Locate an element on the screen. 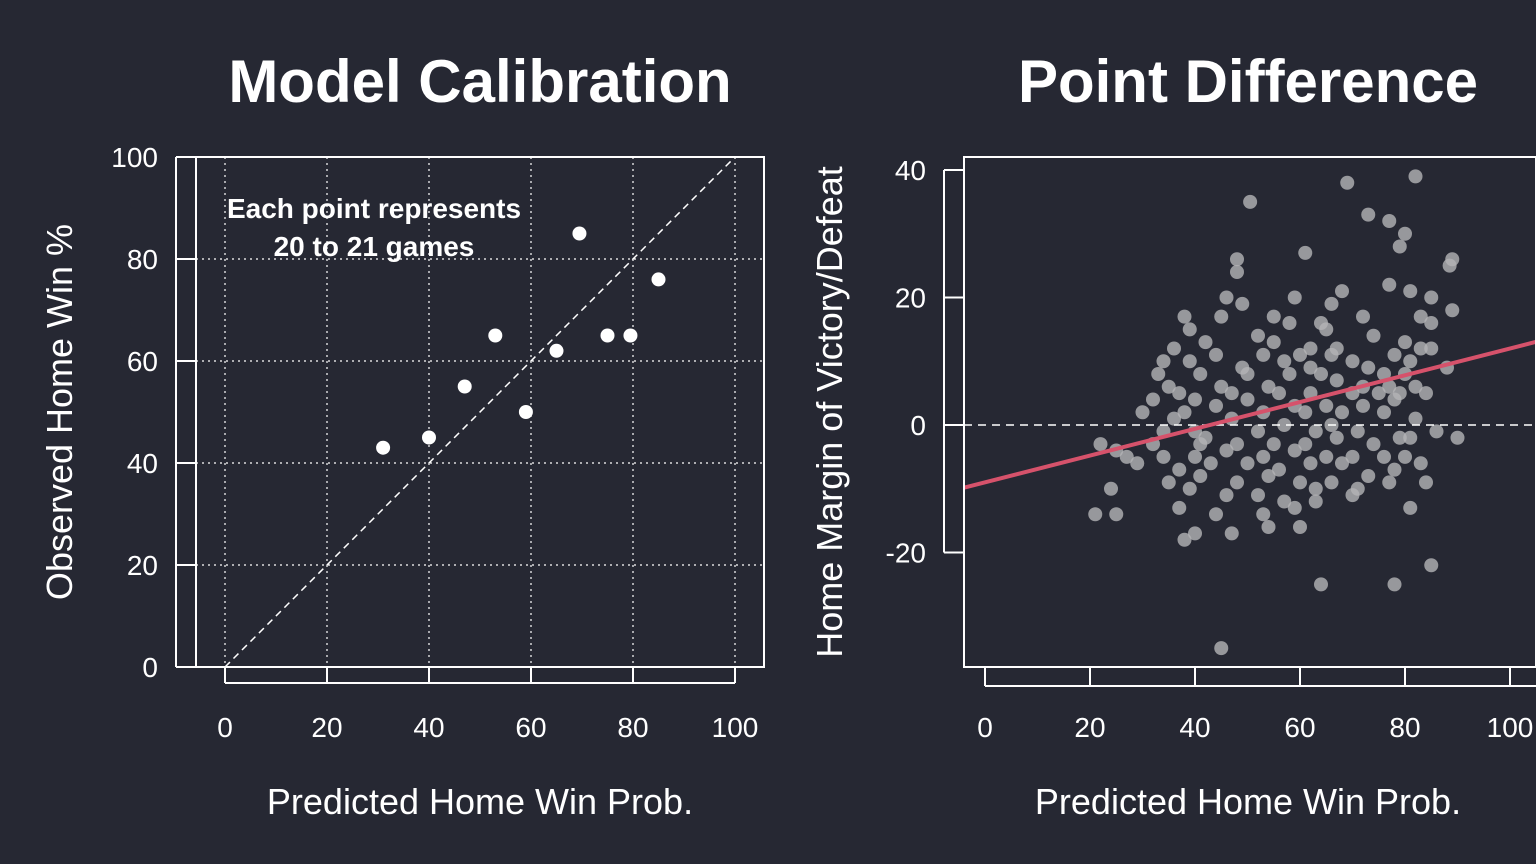 This screenshot has width=1536, height=864. calibration-x-tick-label: 20 is located at coordinates (326, 727).